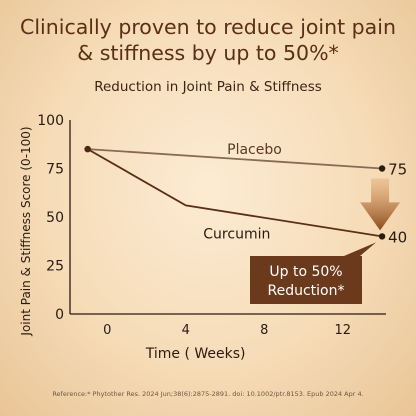  What do you see at coordinates (195, 354) in the screenshot?
I see `x-axis-label: Time ( Weeks)` at bounding box center [195, 354].